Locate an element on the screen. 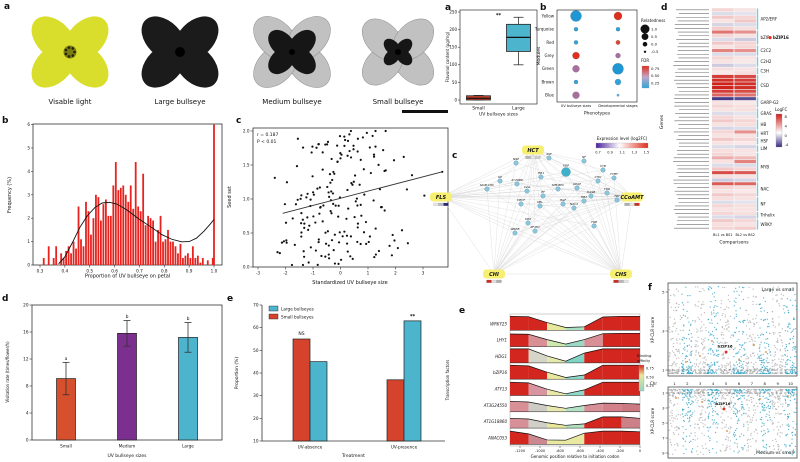 Image resolution: width=800 pixels, height=462 pixels. visitation-x-label: UV bullseye sizes is located at coordinates (127, 456).